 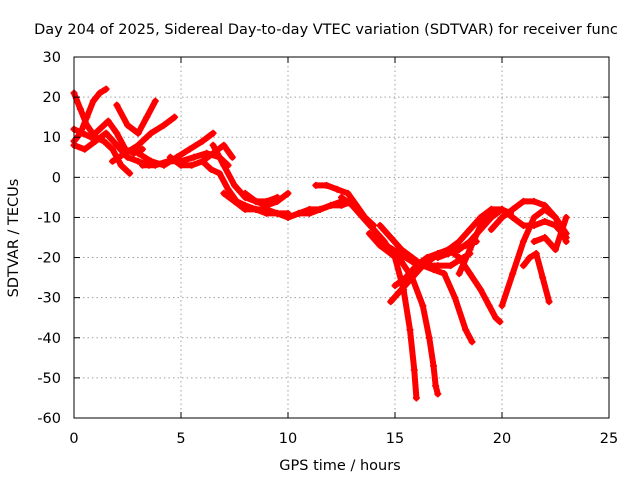 I want to click on x-tick-label: 0, so click(x=73, y=439).